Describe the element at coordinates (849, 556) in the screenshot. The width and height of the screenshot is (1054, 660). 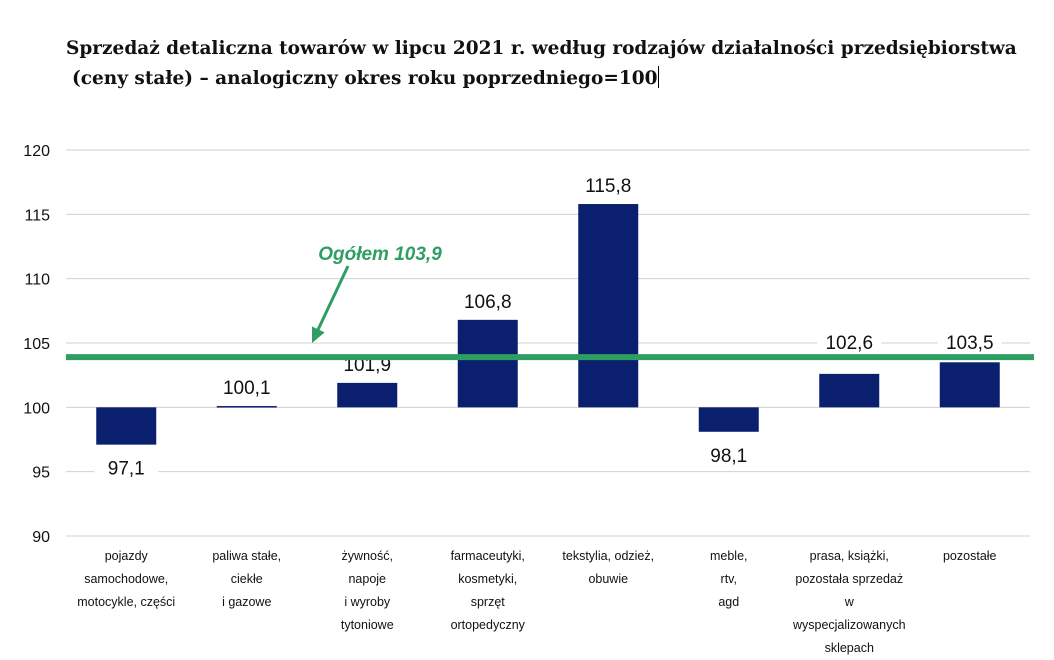
I see `x-category-label-line: prasa, książki,` at that location.